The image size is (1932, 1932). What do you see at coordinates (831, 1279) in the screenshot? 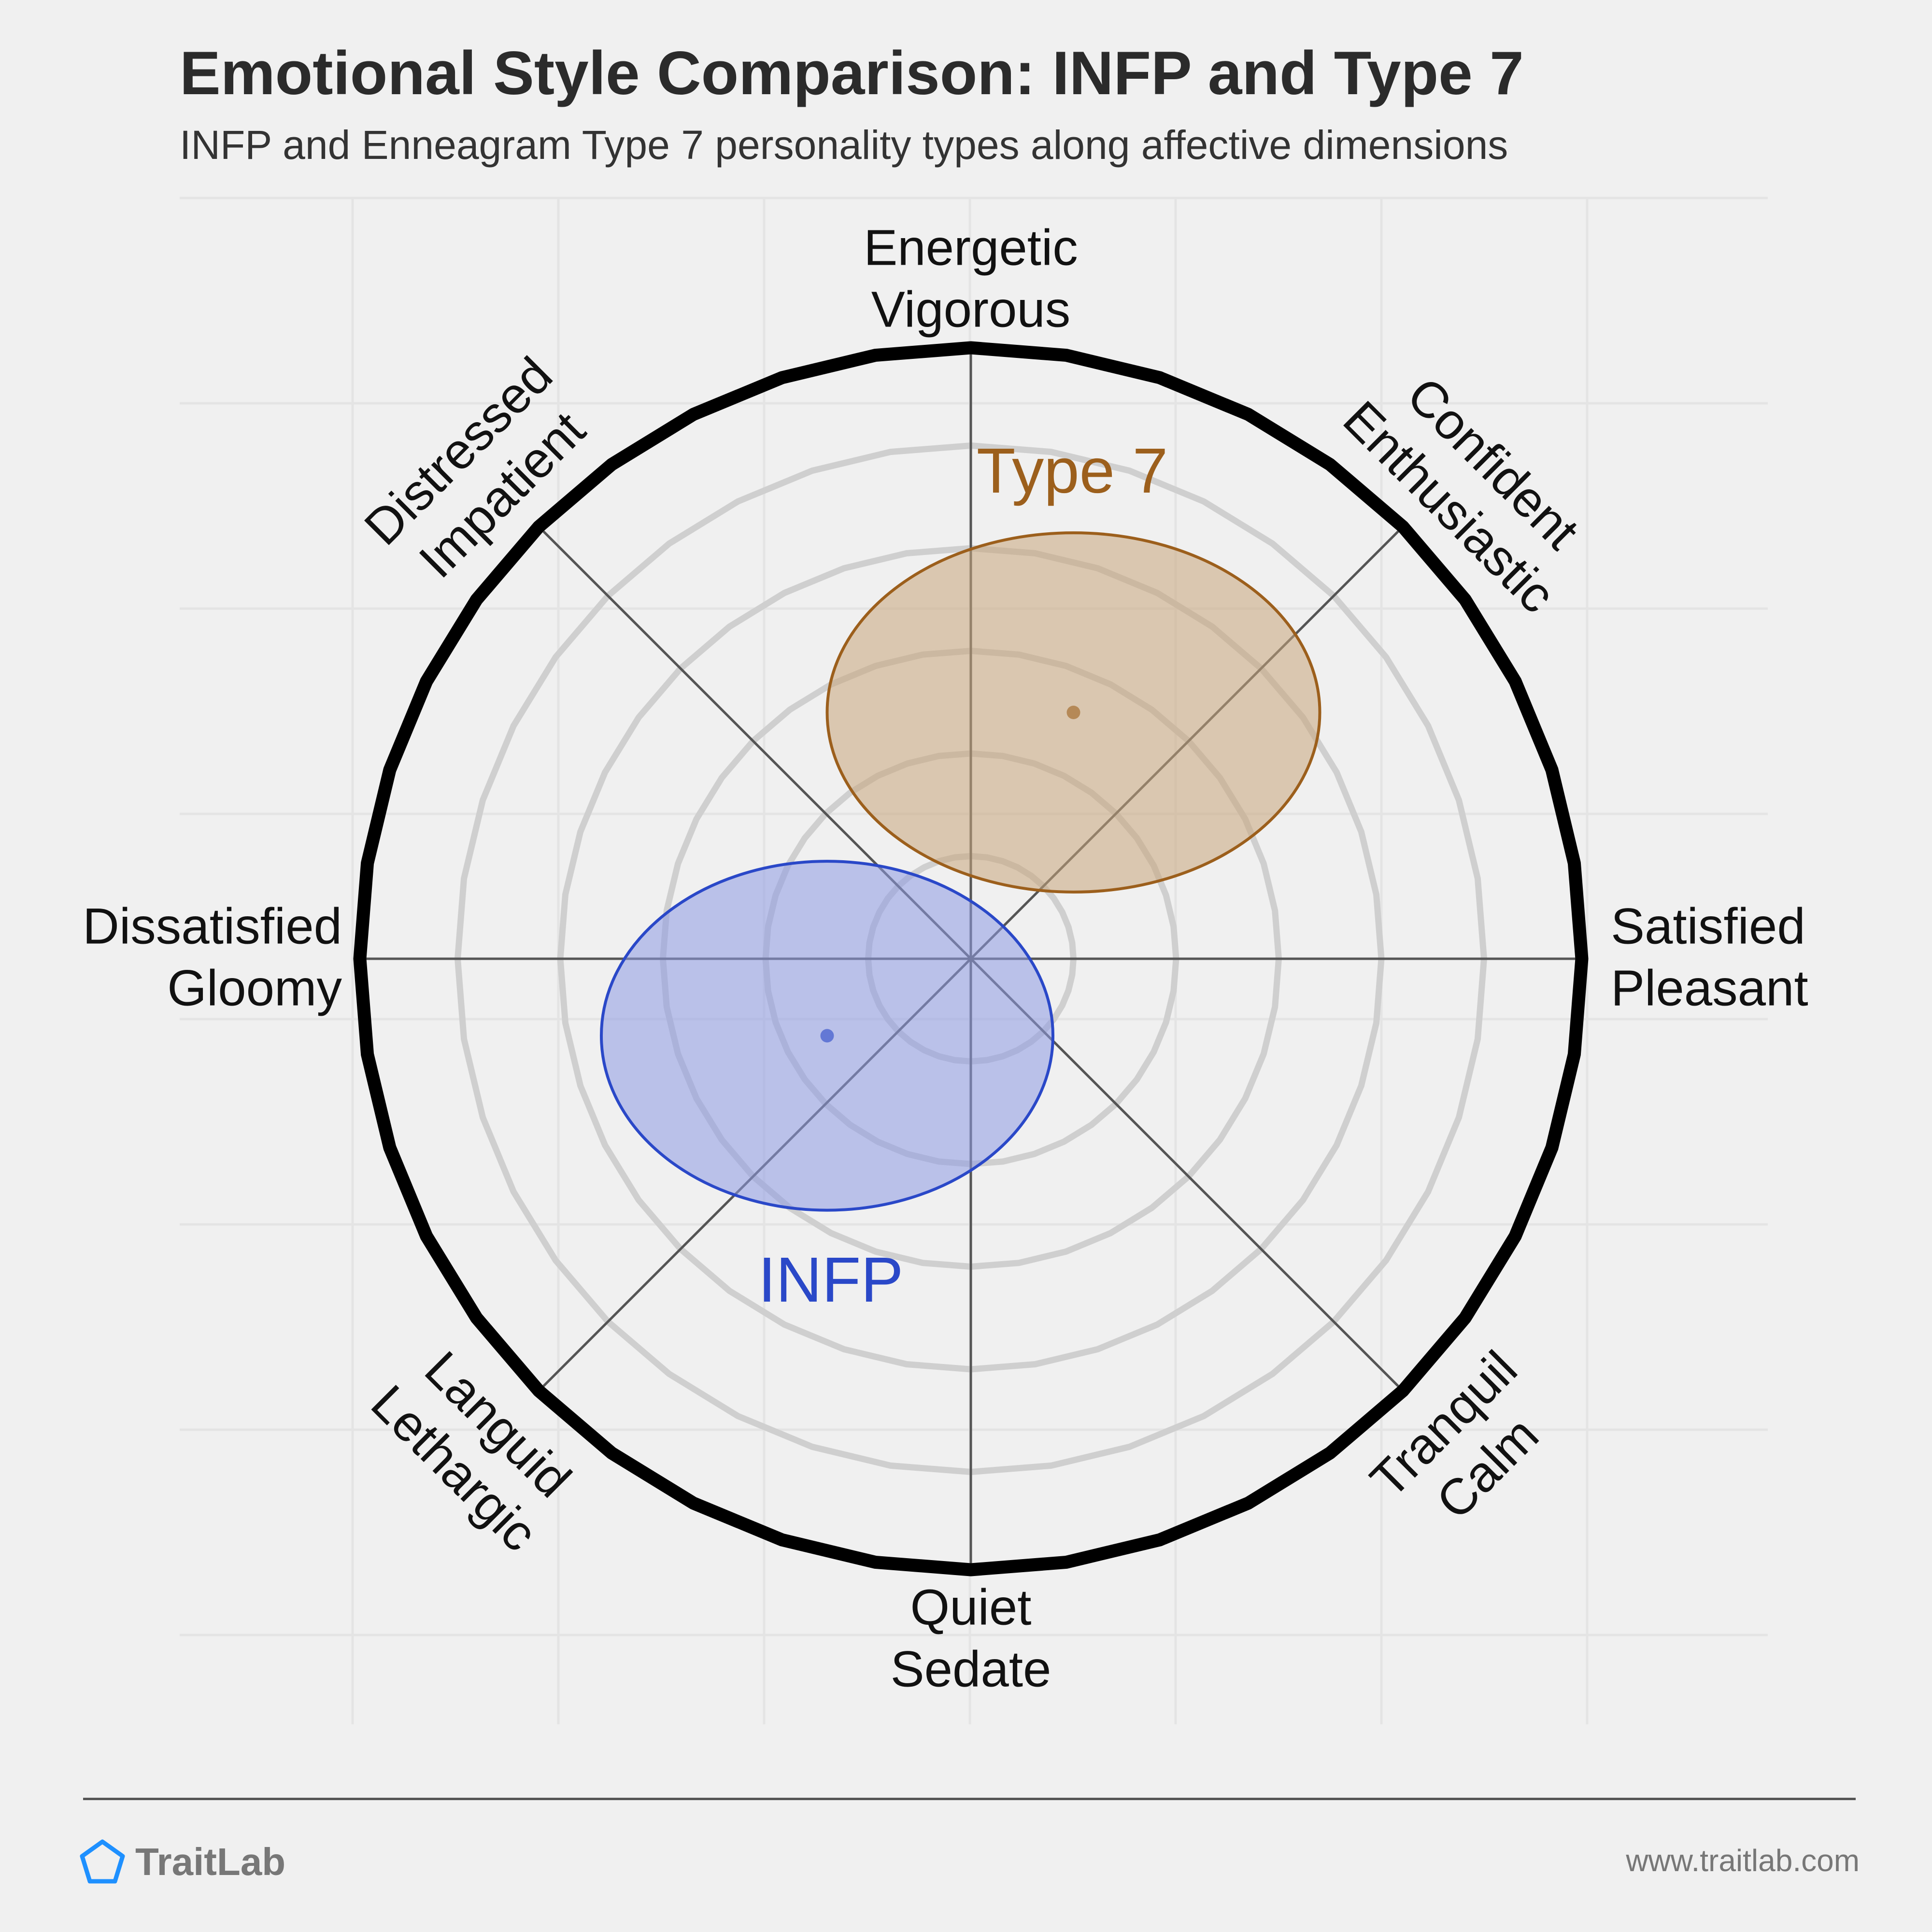
I see `series-label-infp: INFP` at bounding box center [831, 1279].